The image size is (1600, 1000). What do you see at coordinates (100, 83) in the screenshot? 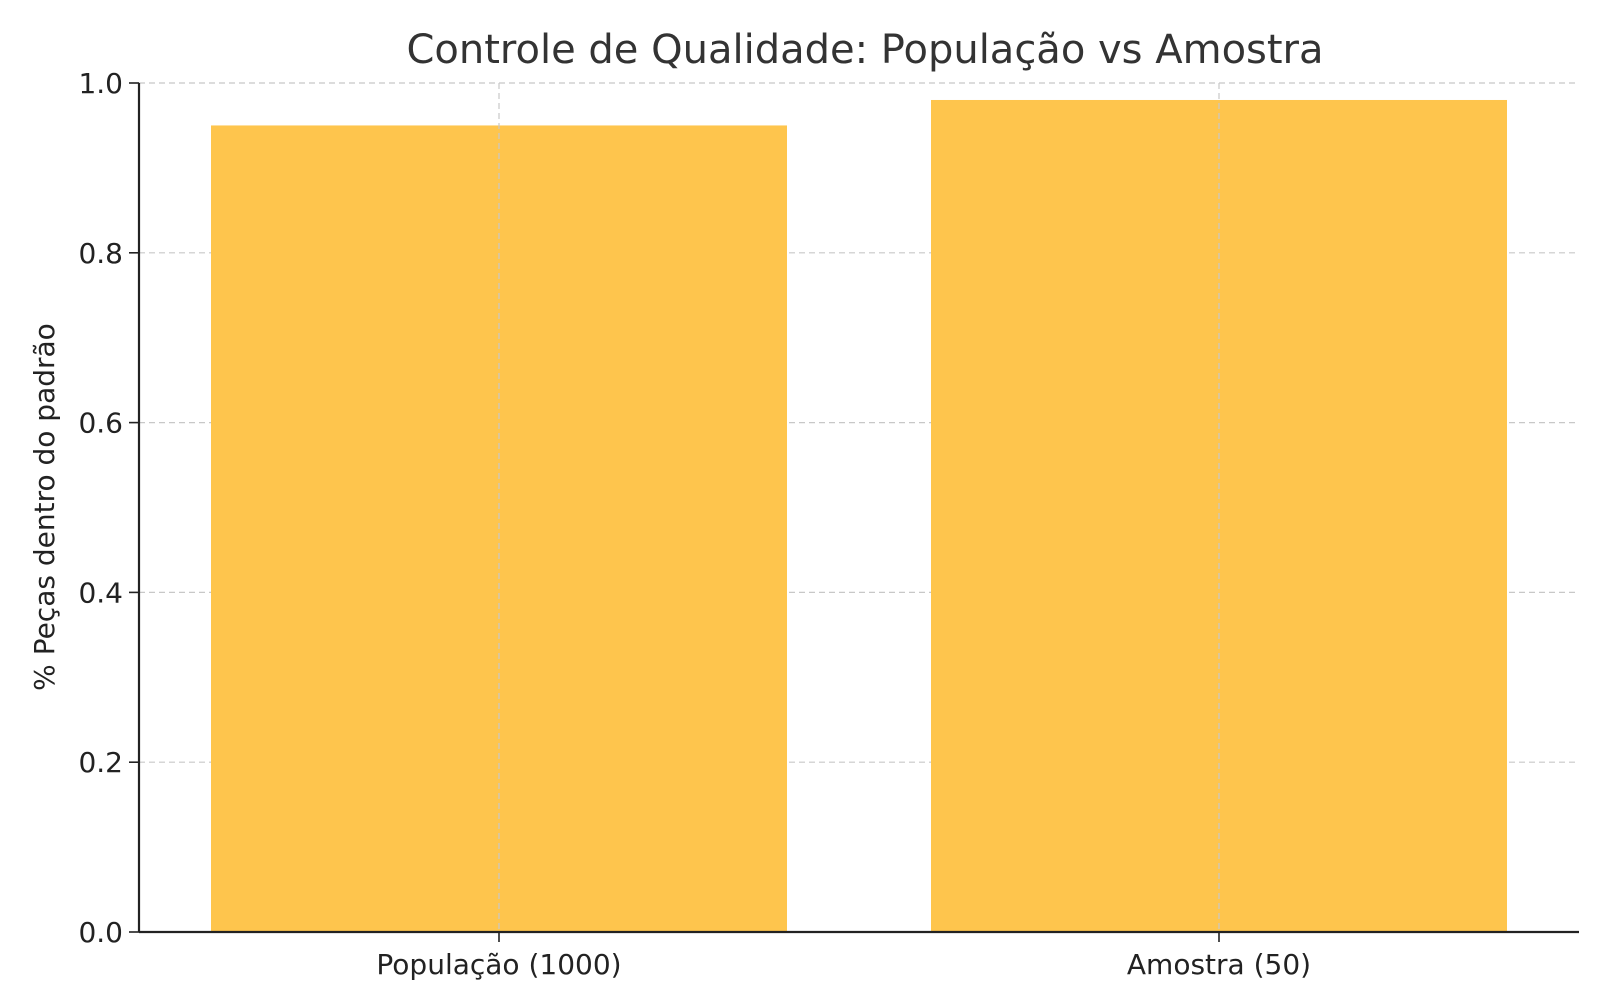
I see `y-tick-label: 1.0` at bounding box center [100, 83].